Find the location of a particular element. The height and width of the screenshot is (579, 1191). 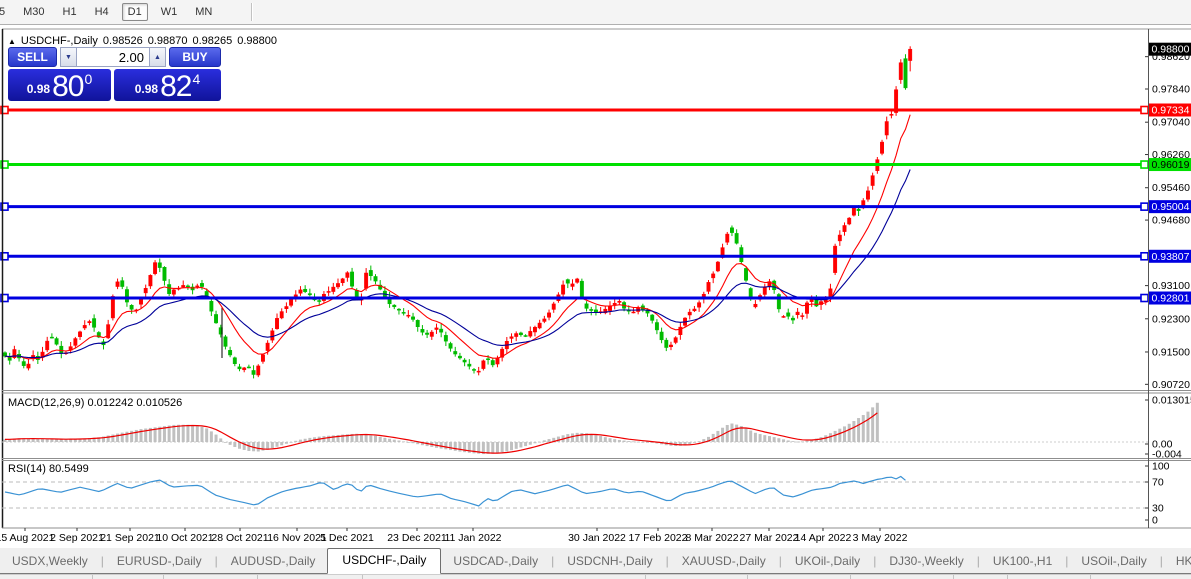

sell-price-big: 80 is located at coordinates (68, 86).